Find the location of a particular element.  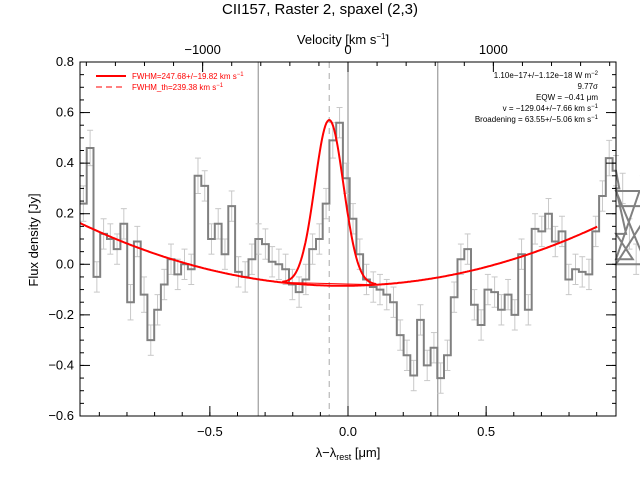

y-tick-label: 0.4 is located at coordinates (65, 162).